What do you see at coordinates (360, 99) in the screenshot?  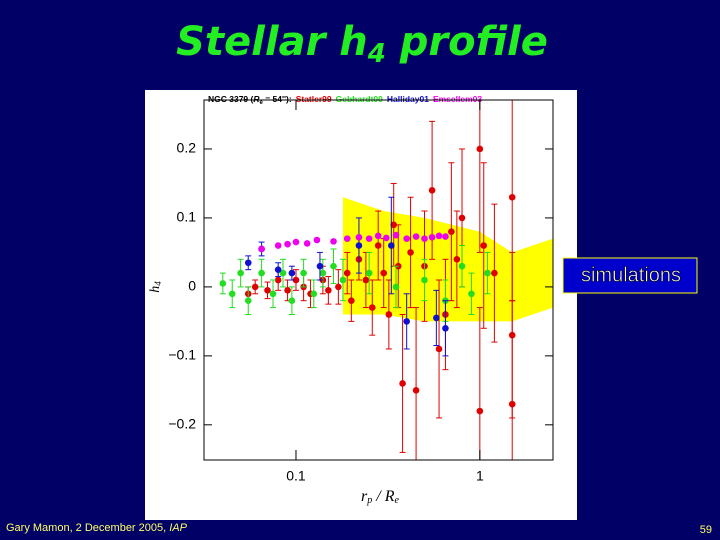 I see `legend-entry: Gebhardt00` at bounding box center [360, 99].